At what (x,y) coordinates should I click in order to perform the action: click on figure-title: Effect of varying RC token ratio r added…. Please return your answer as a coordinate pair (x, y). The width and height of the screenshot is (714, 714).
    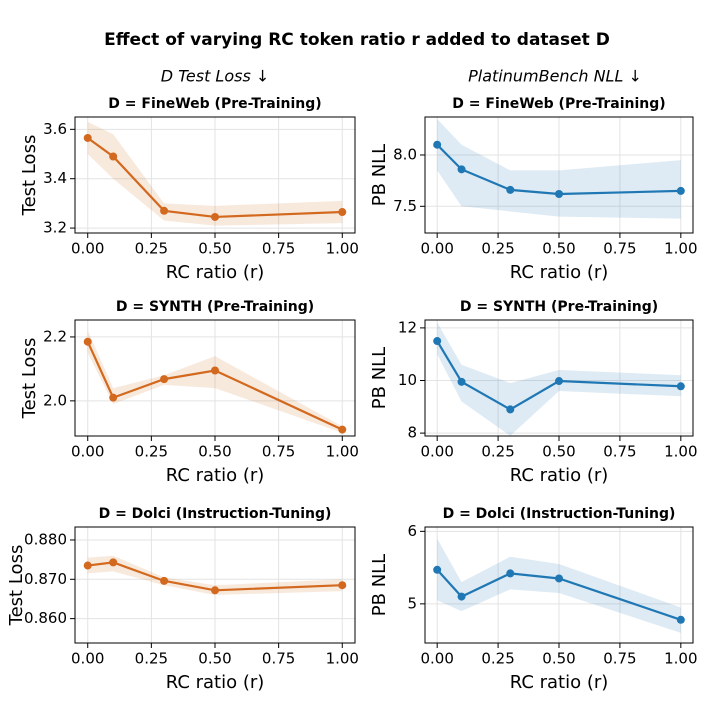
    Looking at the image, I should click on (357, 40).